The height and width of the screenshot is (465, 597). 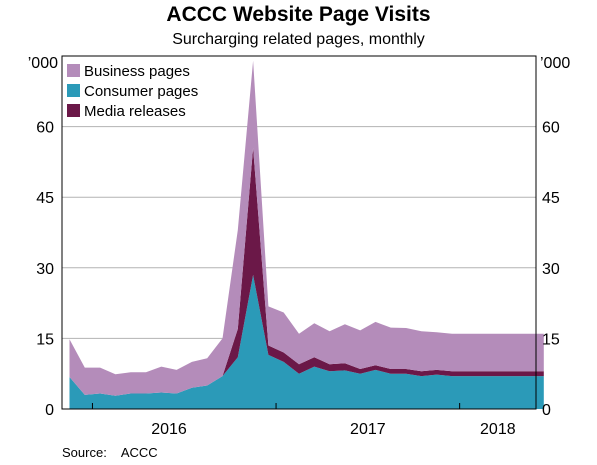 What do you see at coordinates (298, 39) in the screenshot?
I see `chart-subtitle: Surcharging related pages, monthly` at bounding box center [298, 39].